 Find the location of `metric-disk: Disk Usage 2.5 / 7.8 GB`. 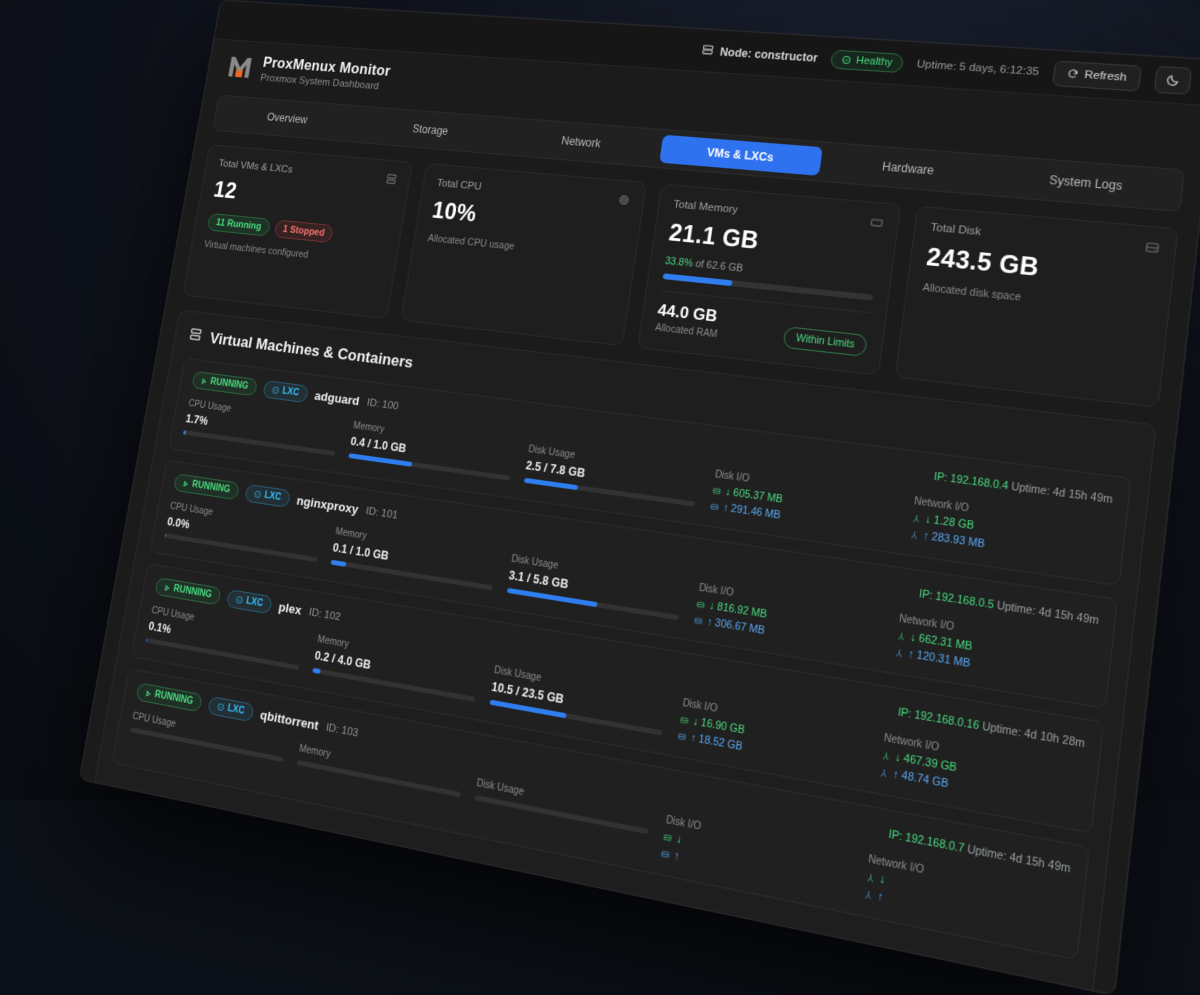

metric-disk: Disk Usage 2.5 / 7.8 GB is located at coordinates (612, 476).